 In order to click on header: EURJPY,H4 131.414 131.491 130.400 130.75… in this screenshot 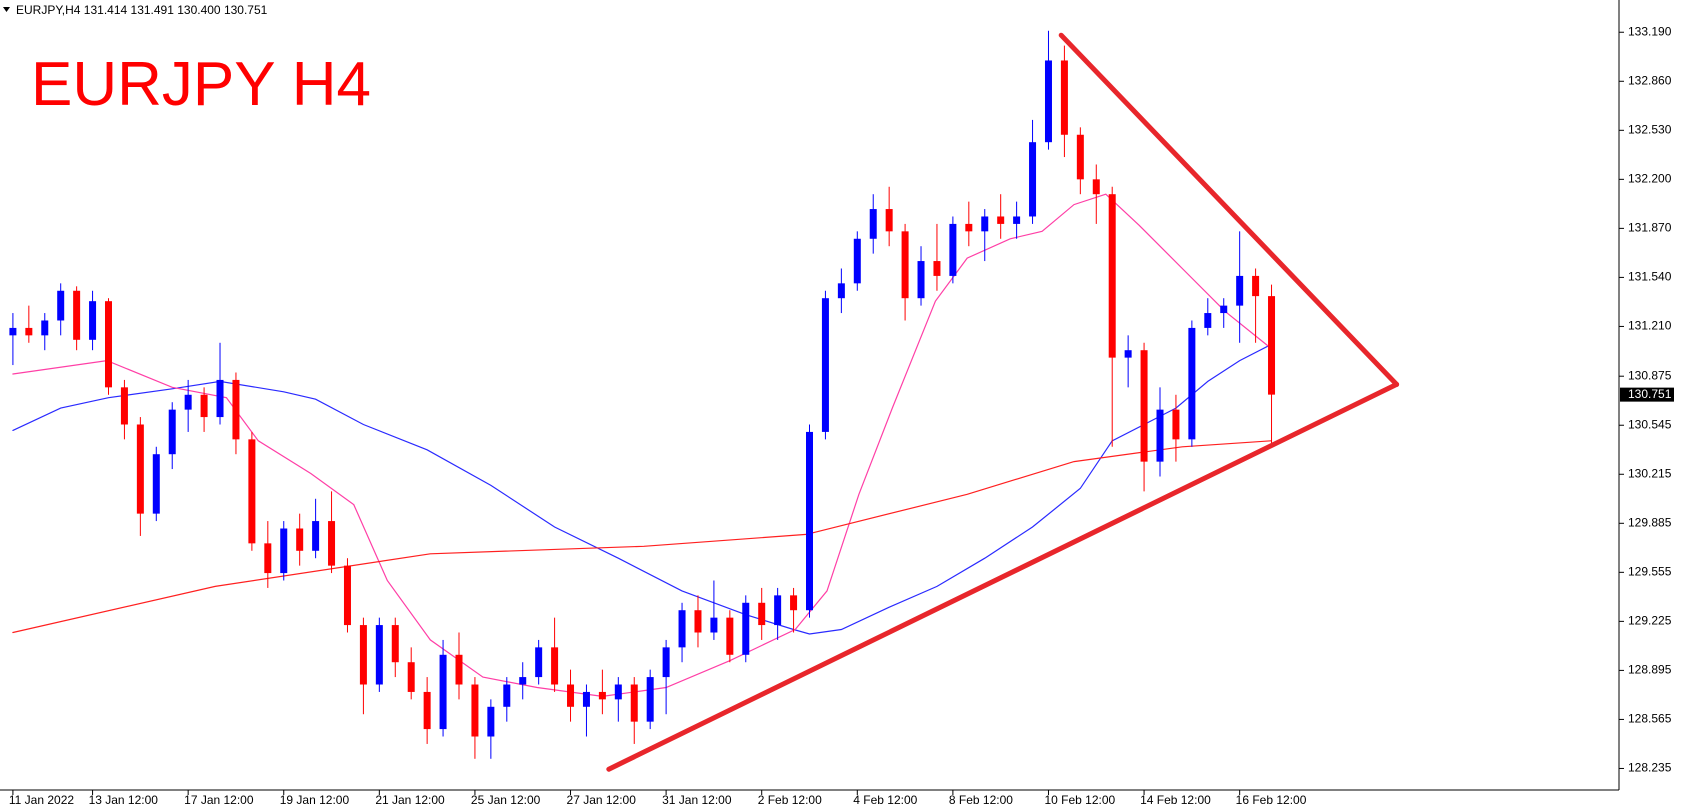, I will do `click(142, 10)`.